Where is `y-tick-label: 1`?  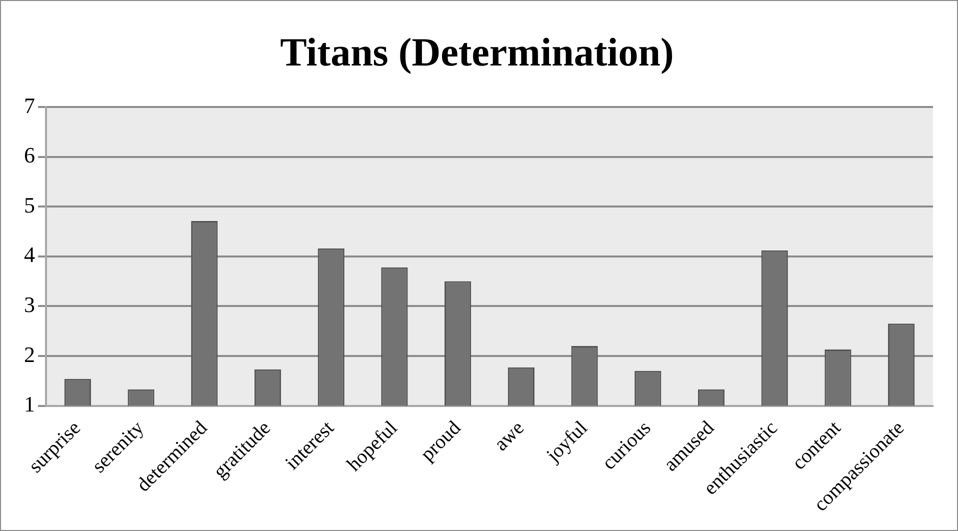 y-tick-label: 1 is located at coordinates (29, 404).